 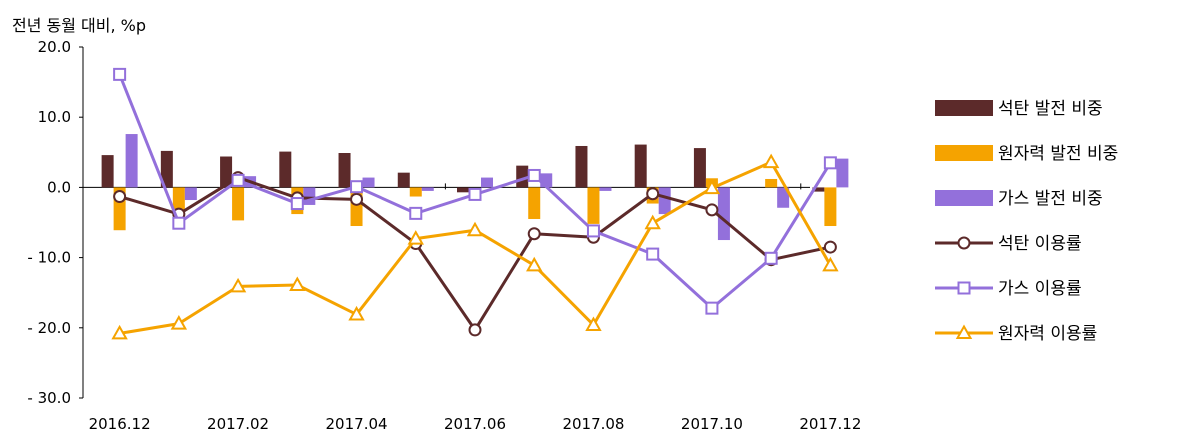 I want to click on y-axis-unit-label: 전년 동월 대비, %p, so click(x=79, y=25).